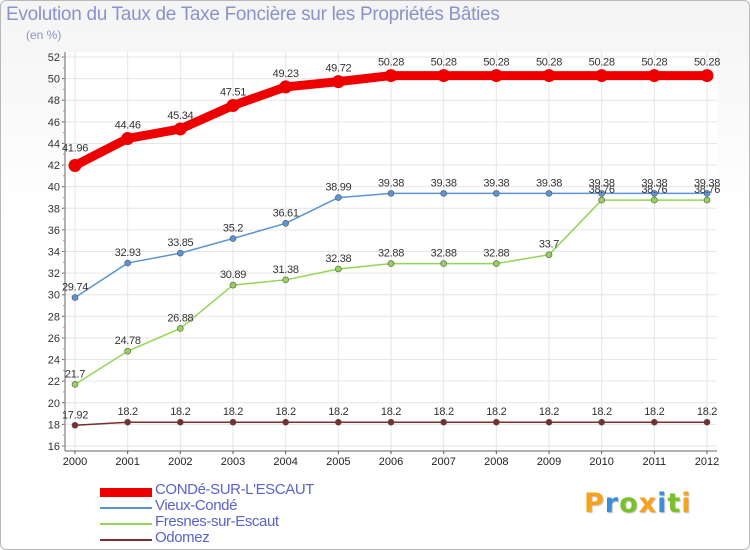  Describe the element at coordinates (54, 296) in the screenshot. I see `y-tick-label: 30` at that location.